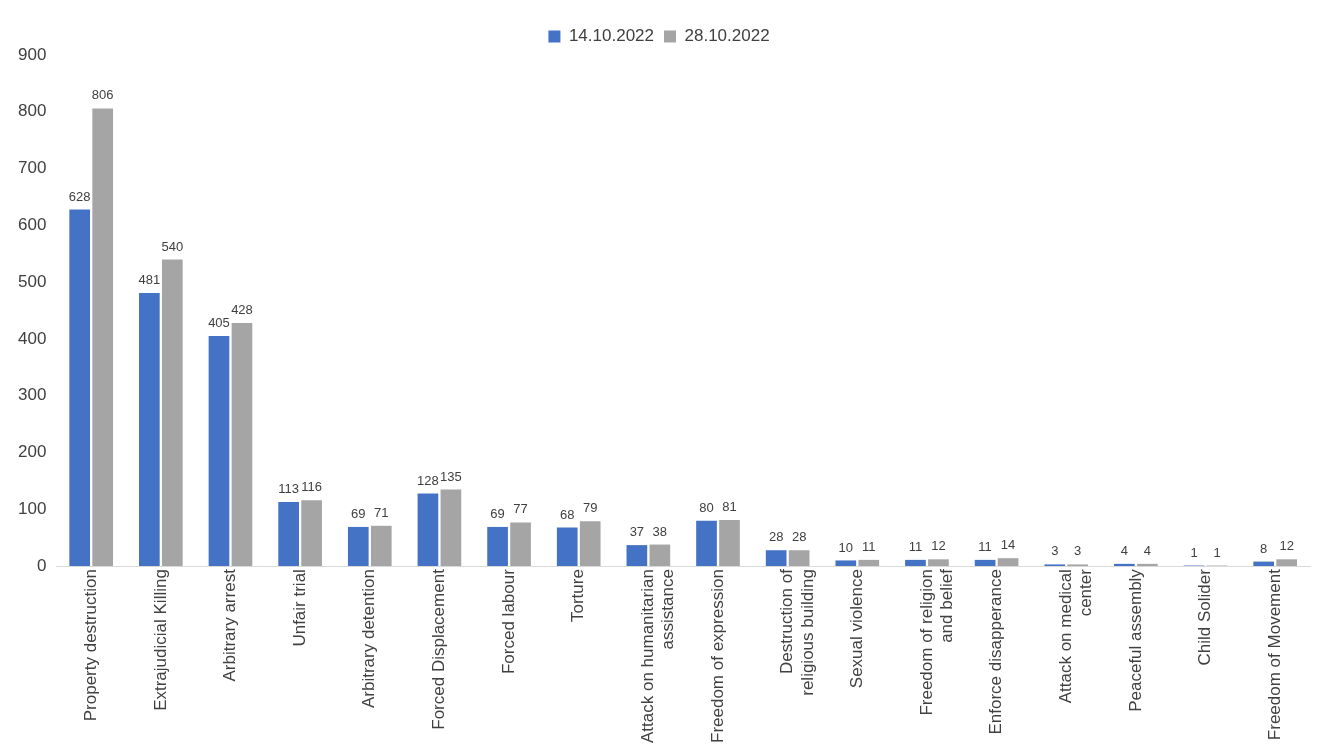 The width and height of the screenshot is (1328, 754). I want to click on legend-label: 28.10.2022, so click(727, 36).